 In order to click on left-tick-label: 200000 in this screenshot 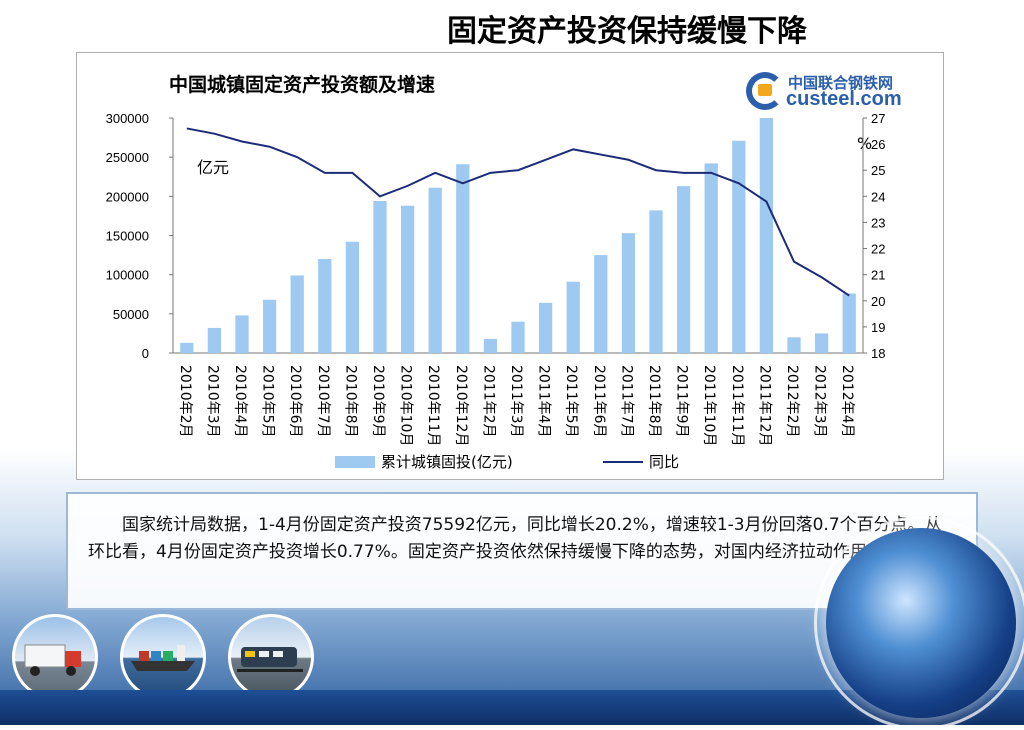, I will do `click(127, 196)`.